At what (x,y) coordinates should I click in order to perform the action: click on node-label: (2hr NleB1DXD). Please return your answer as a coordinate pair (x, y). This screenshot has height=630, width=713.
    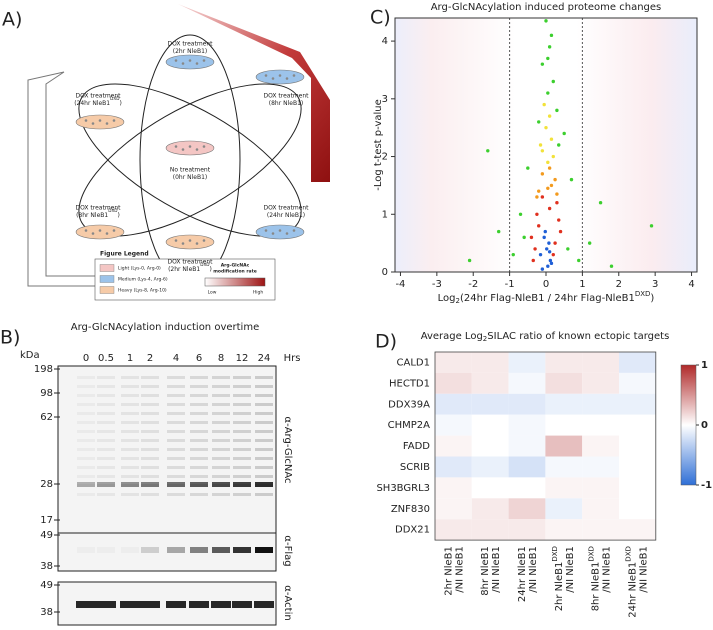
    Looking at the image, I should click on (190, 267).